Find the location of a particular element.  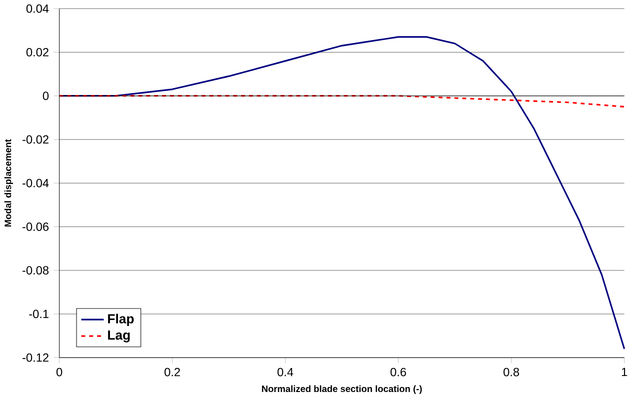

y-tick-label: -0.06 is located at coordinates (35, 226).